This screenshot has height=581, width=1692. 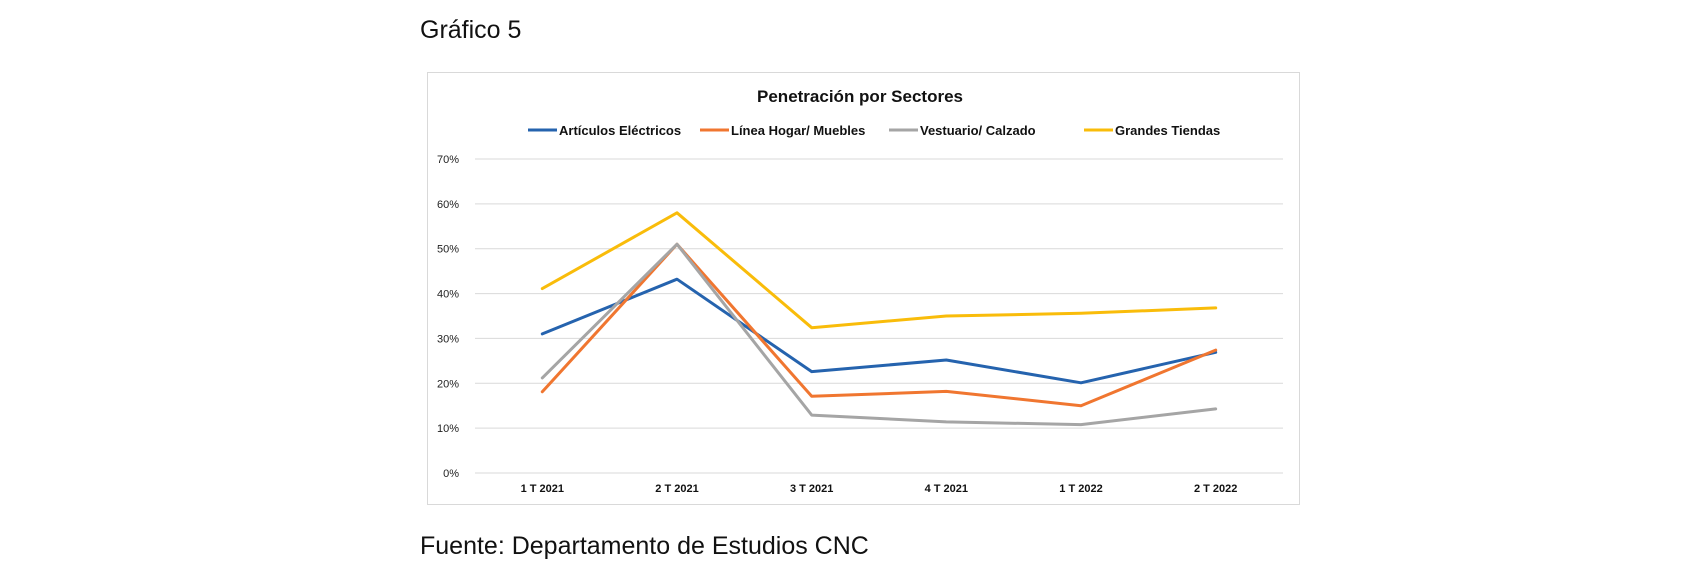 What do you see at coordinates (542, 489) in the screenshot?
I see `x-tick-label: 1 T 2021` at bounding box center [542, 489].